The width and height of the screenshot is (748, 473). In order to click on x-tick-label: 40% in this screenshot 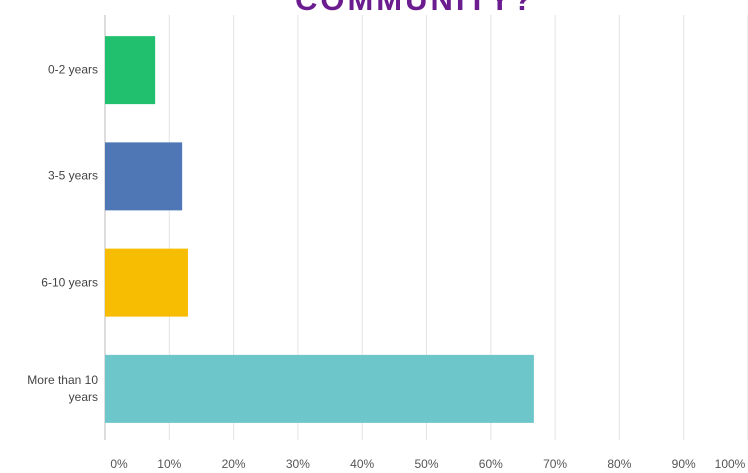, I will do `click(362, 464)`.